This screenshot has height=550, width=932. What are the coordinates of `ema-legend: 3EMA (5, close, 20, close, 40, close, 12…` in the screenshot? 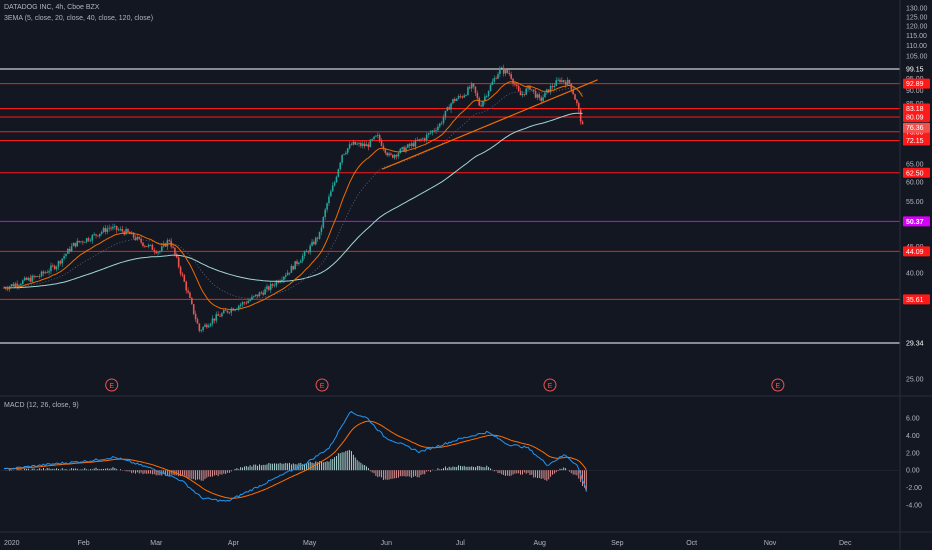 It's located at (79, 18).